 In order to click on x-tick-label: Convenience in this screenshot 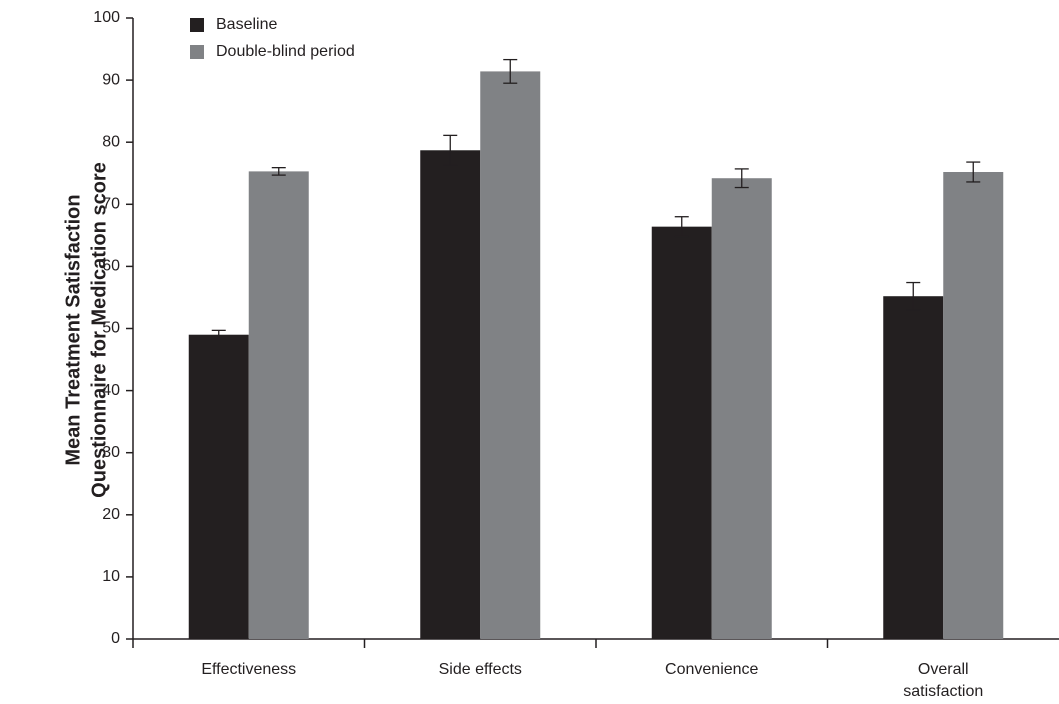, I will do `click(712, 669)`.